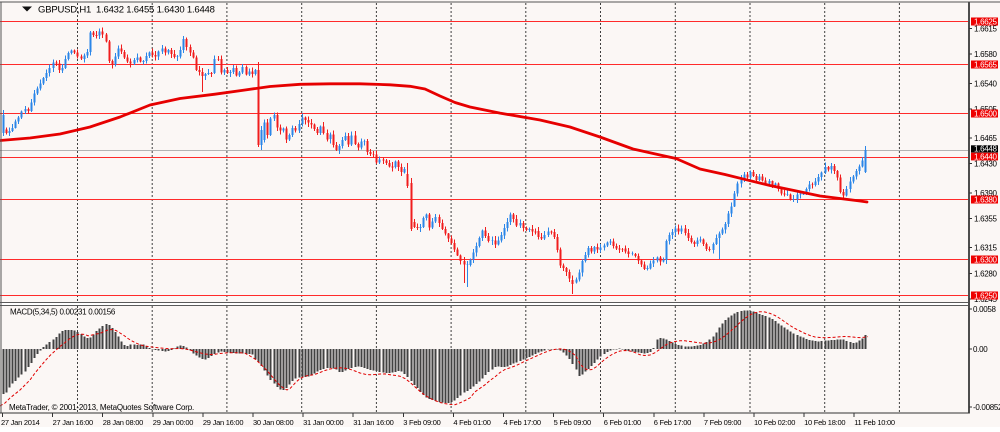 Image resolution: width=1000 pixels, height=432 pixels. I want to click on svg-text: 1.6380, so click(986, 200).